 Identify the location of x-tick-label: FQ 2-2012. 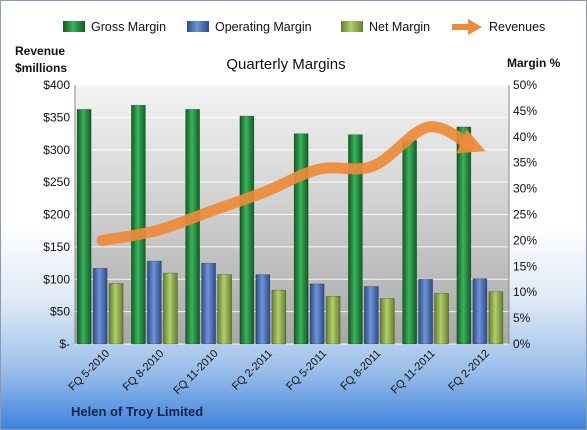
(469, 371).